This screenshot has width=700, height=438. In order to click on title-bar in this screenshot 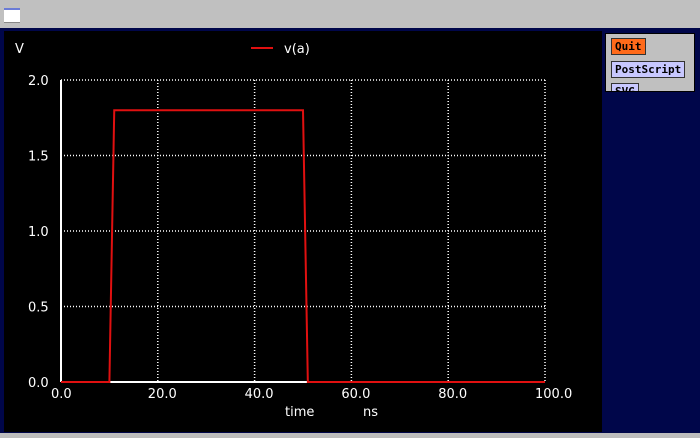, I will do `click(350, 14)`.